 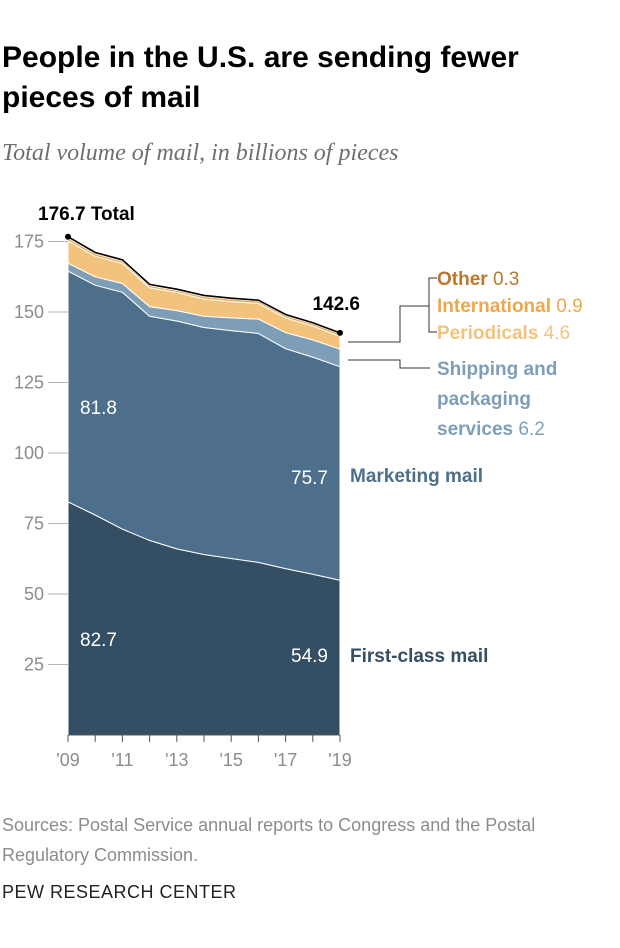 I want to click on area-value-label: 82.7, so click(x=98, y=640).